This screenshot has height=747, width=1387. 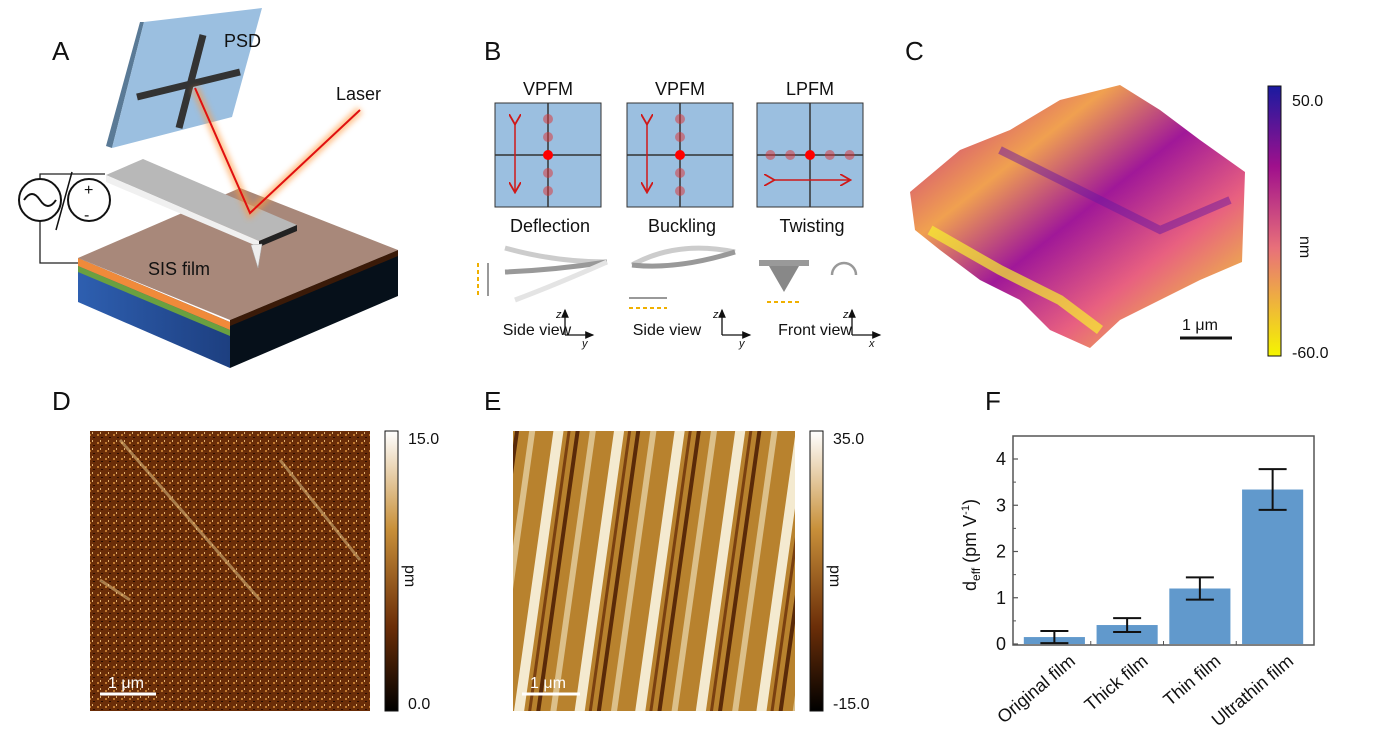 What do you see at coordinates (1001, 598) in the screenshot?
I see `y-tick-label: 1` at bounding box center [1001, 598].